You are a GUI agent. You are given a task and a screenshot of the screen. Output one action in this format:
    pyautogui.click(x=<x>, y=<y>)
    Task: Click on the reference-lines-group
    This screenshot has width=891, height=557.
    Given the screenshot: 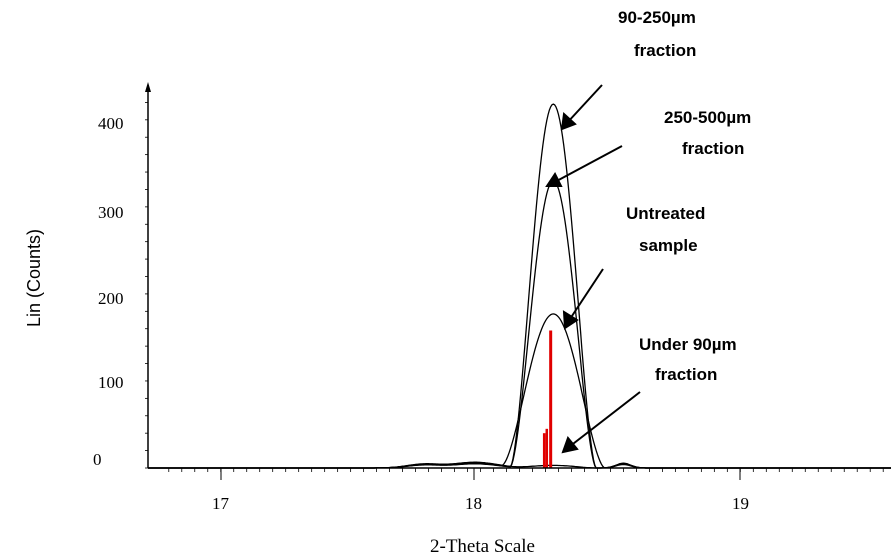 What is the action you would take?
    pyautogui.click(x=547, y=399)
    